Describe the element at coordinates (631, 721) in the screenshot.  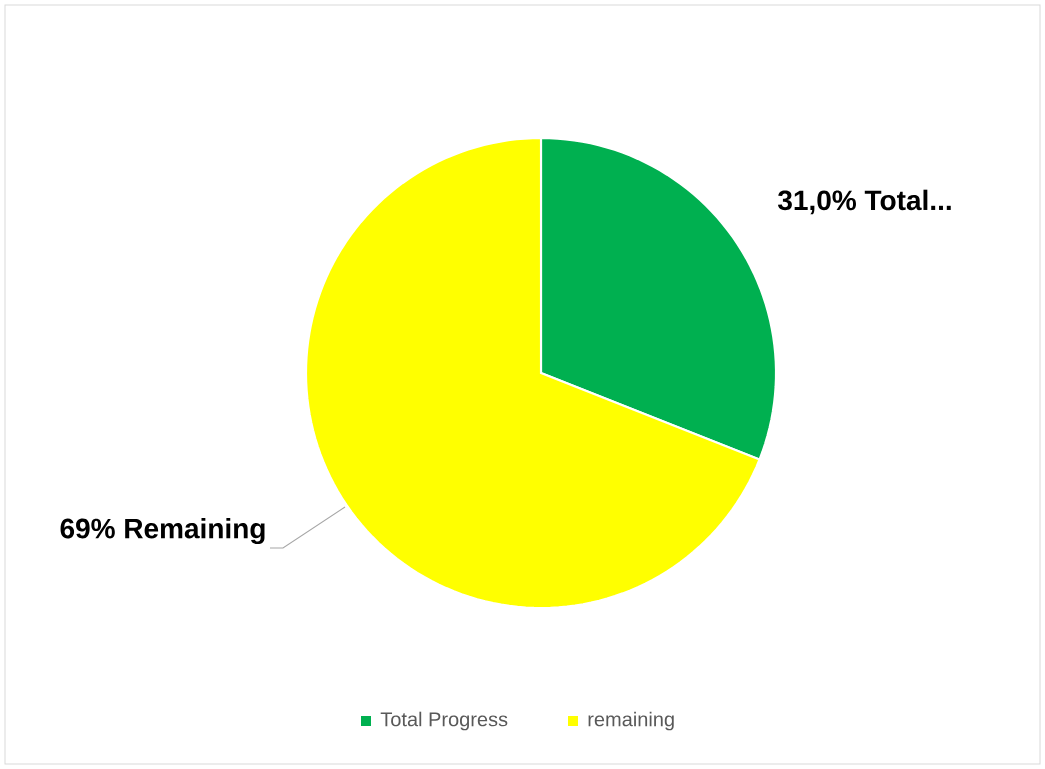
I see `legend-label: remaining` at that location.